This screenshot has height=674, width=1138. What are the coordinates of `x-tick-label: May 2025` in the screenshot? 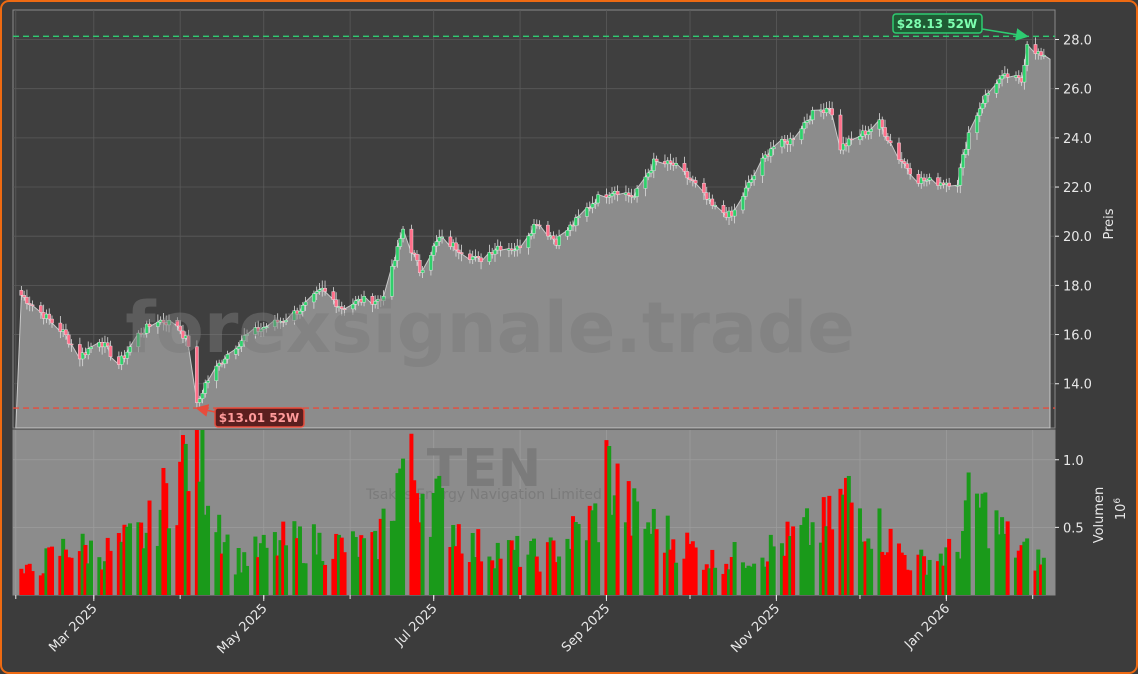 It's located at (243, 629).